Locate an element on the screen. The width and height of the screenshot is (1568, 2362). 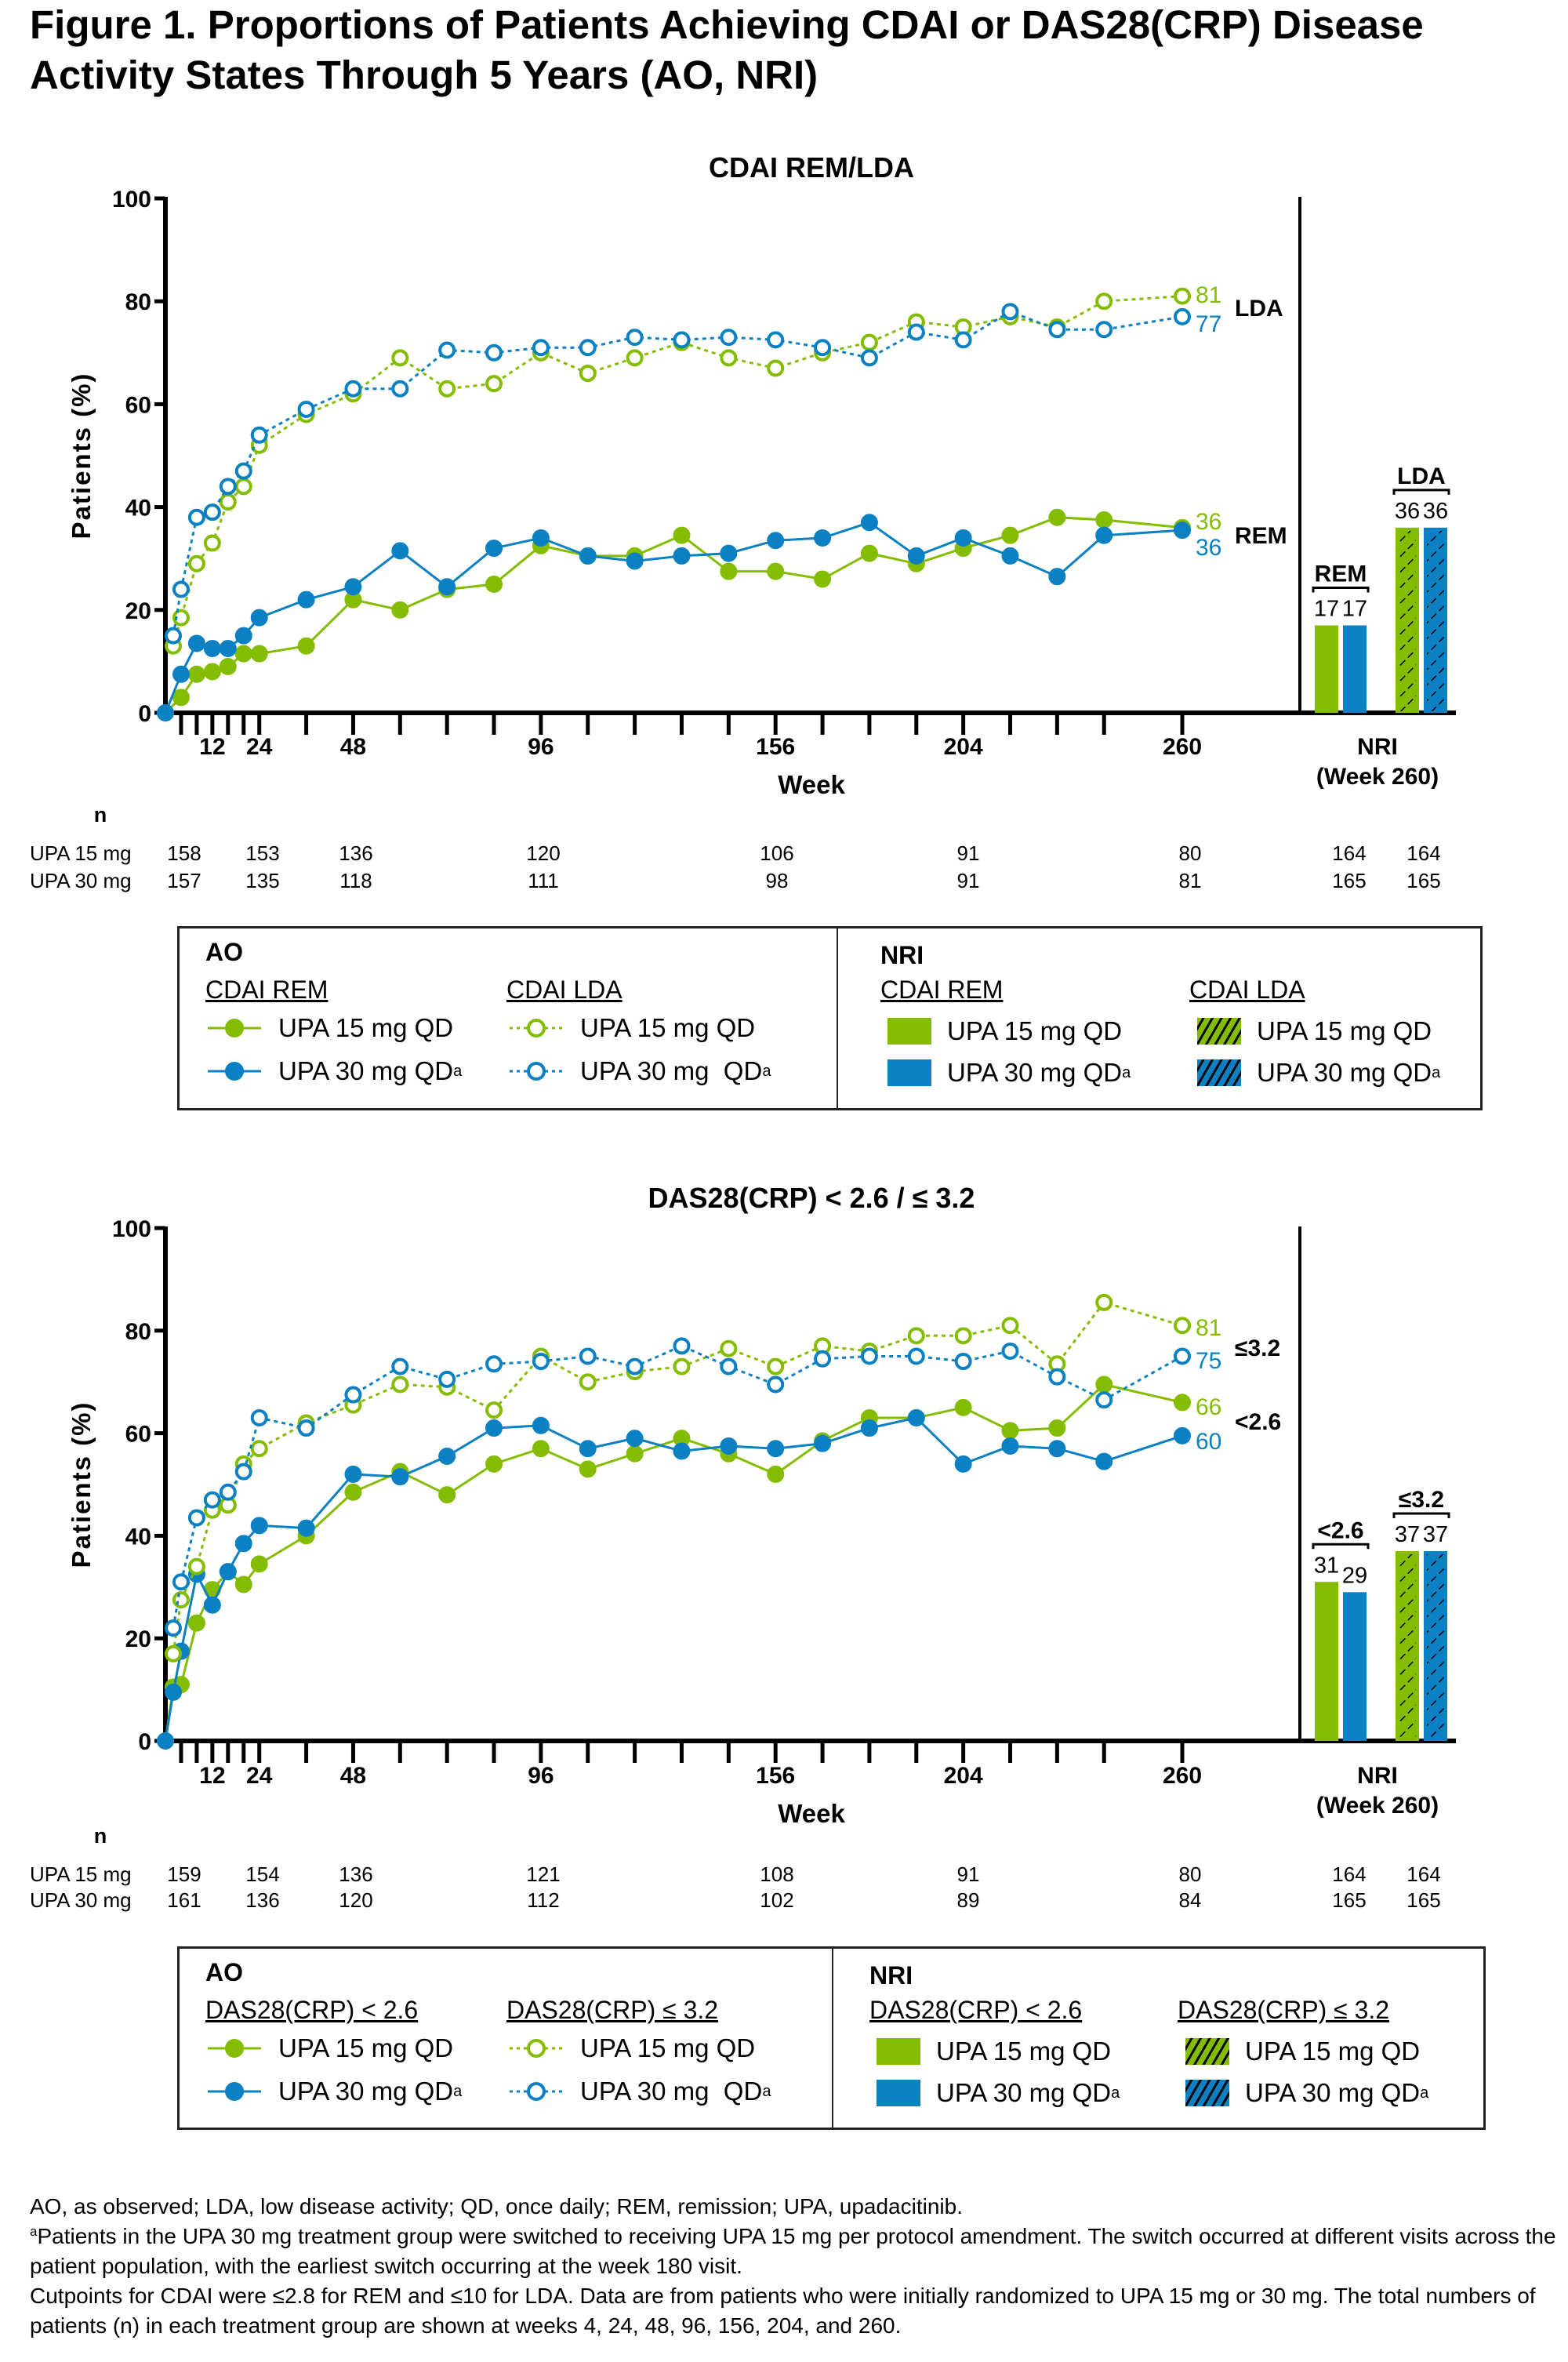
legend-item-ao-lda-15: UPA 15 mg QD is located at coordinates (630, 1028).